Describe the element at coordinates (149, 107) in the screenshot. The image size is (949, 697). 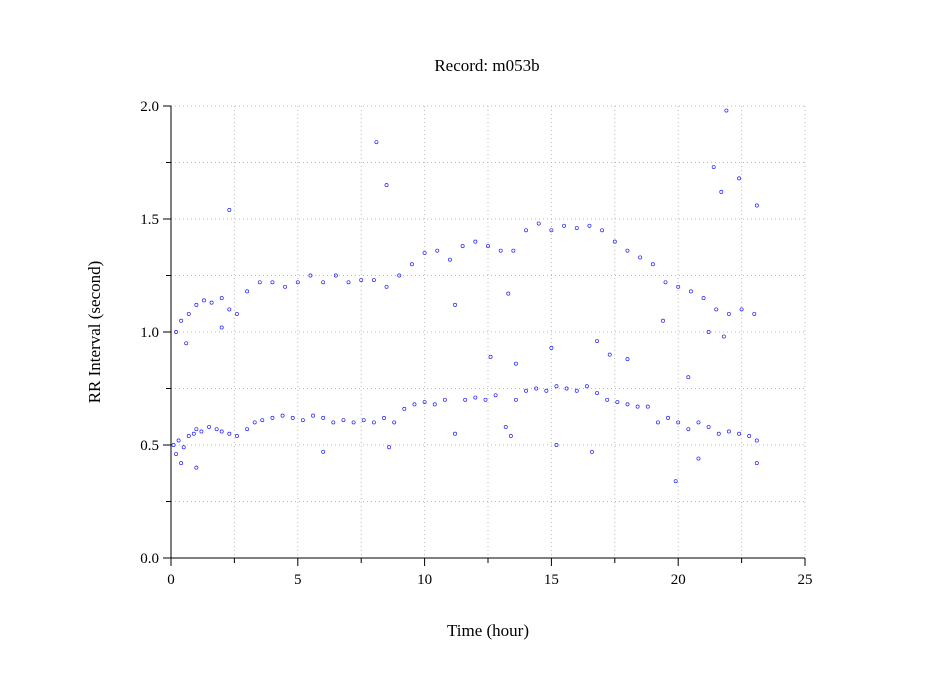
I see `y-tick-label: 2.0` at that location.